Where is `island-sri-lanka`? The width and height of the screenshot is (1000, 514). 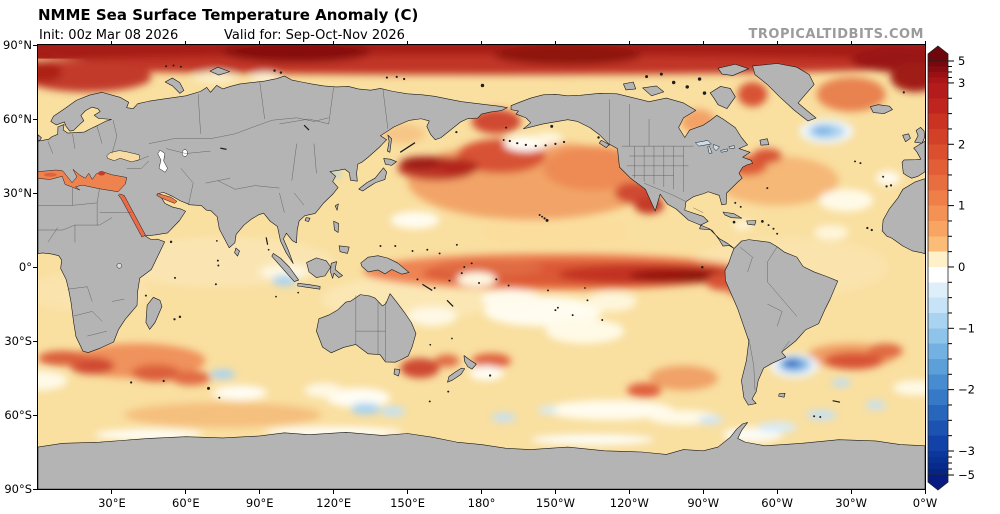
island-sri-lanka is located at coordinates (236, 251).